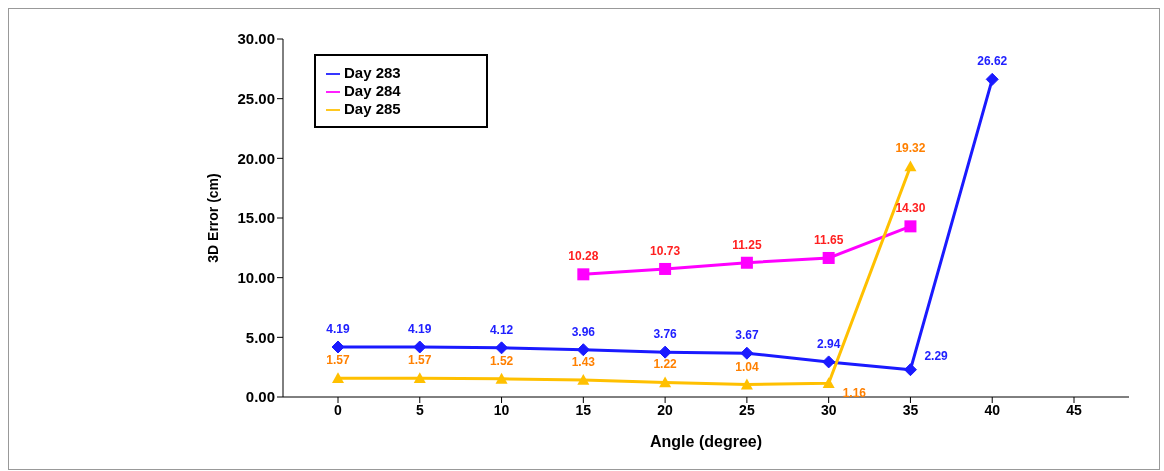  What do you see at coordinates (910, 148) in the screenshot?
I see `data-label: 19.32` at bounding box center [910, 148].